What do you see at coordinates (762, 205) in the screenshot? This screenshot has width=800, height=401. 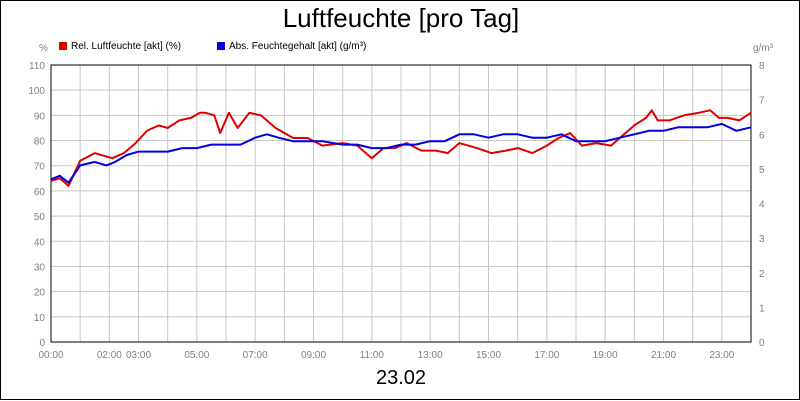 I see `y-tick-label-right: 4` at bounding box center [762, 205].